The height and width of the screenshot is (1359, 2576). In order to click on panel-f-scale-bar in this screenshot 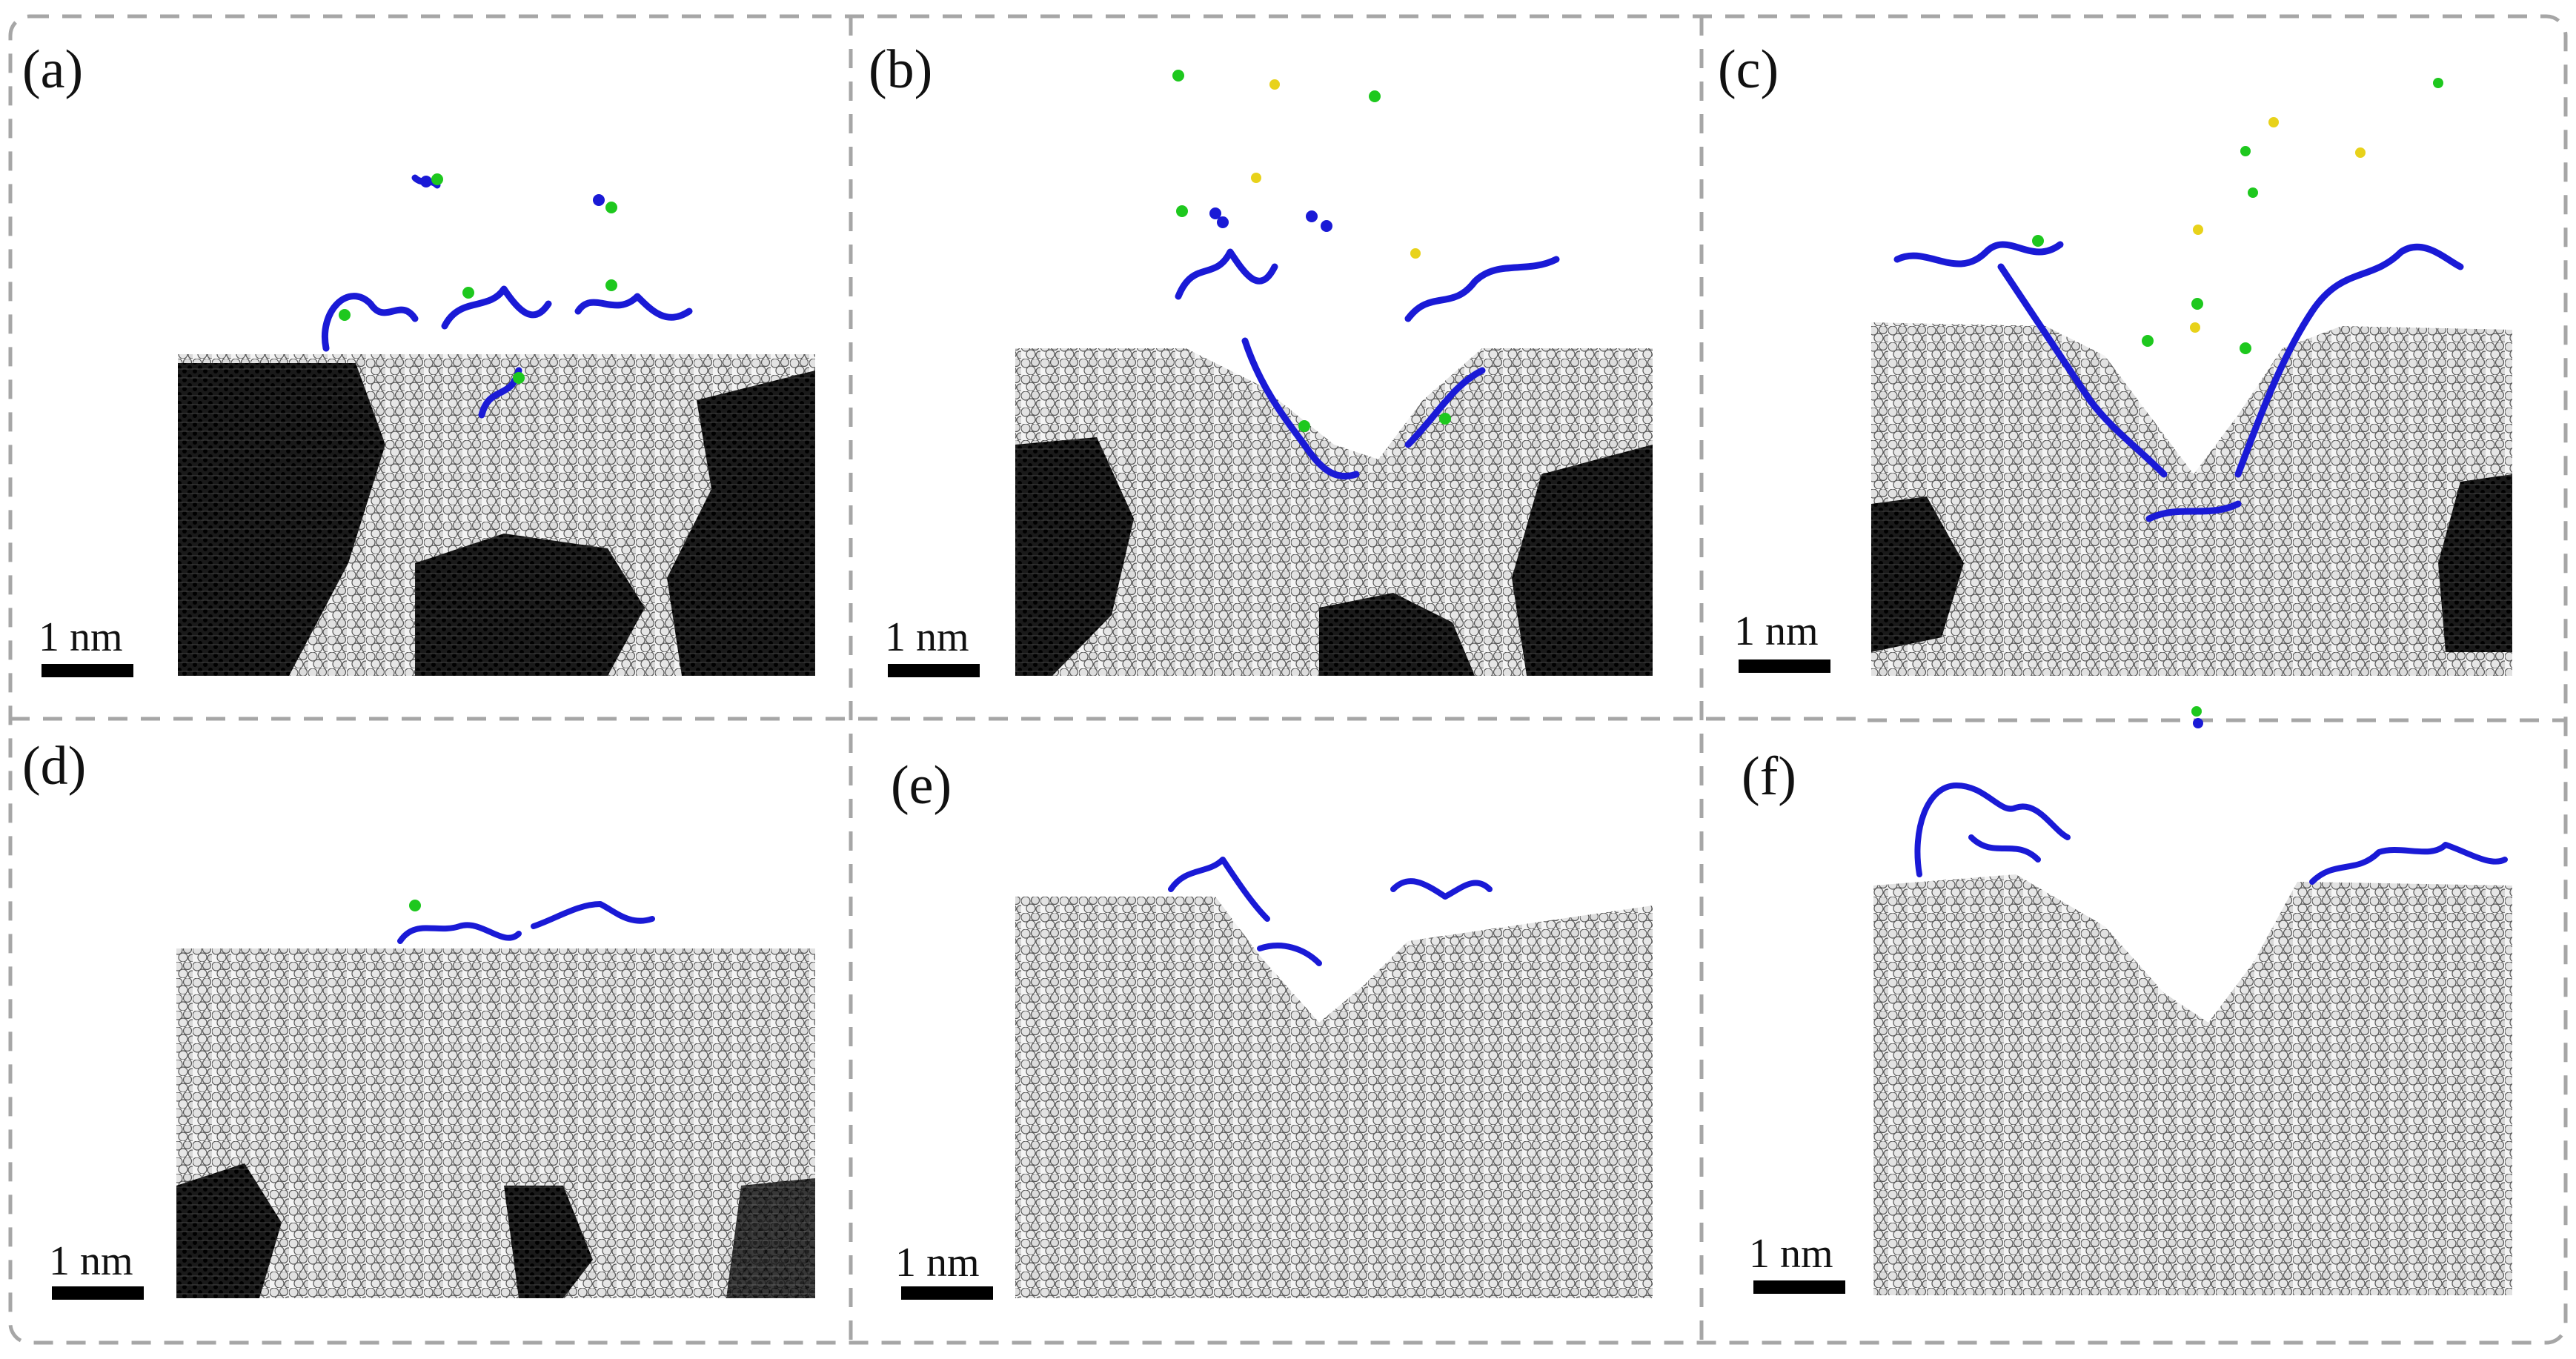, I will do `click(1799, 1287)`.